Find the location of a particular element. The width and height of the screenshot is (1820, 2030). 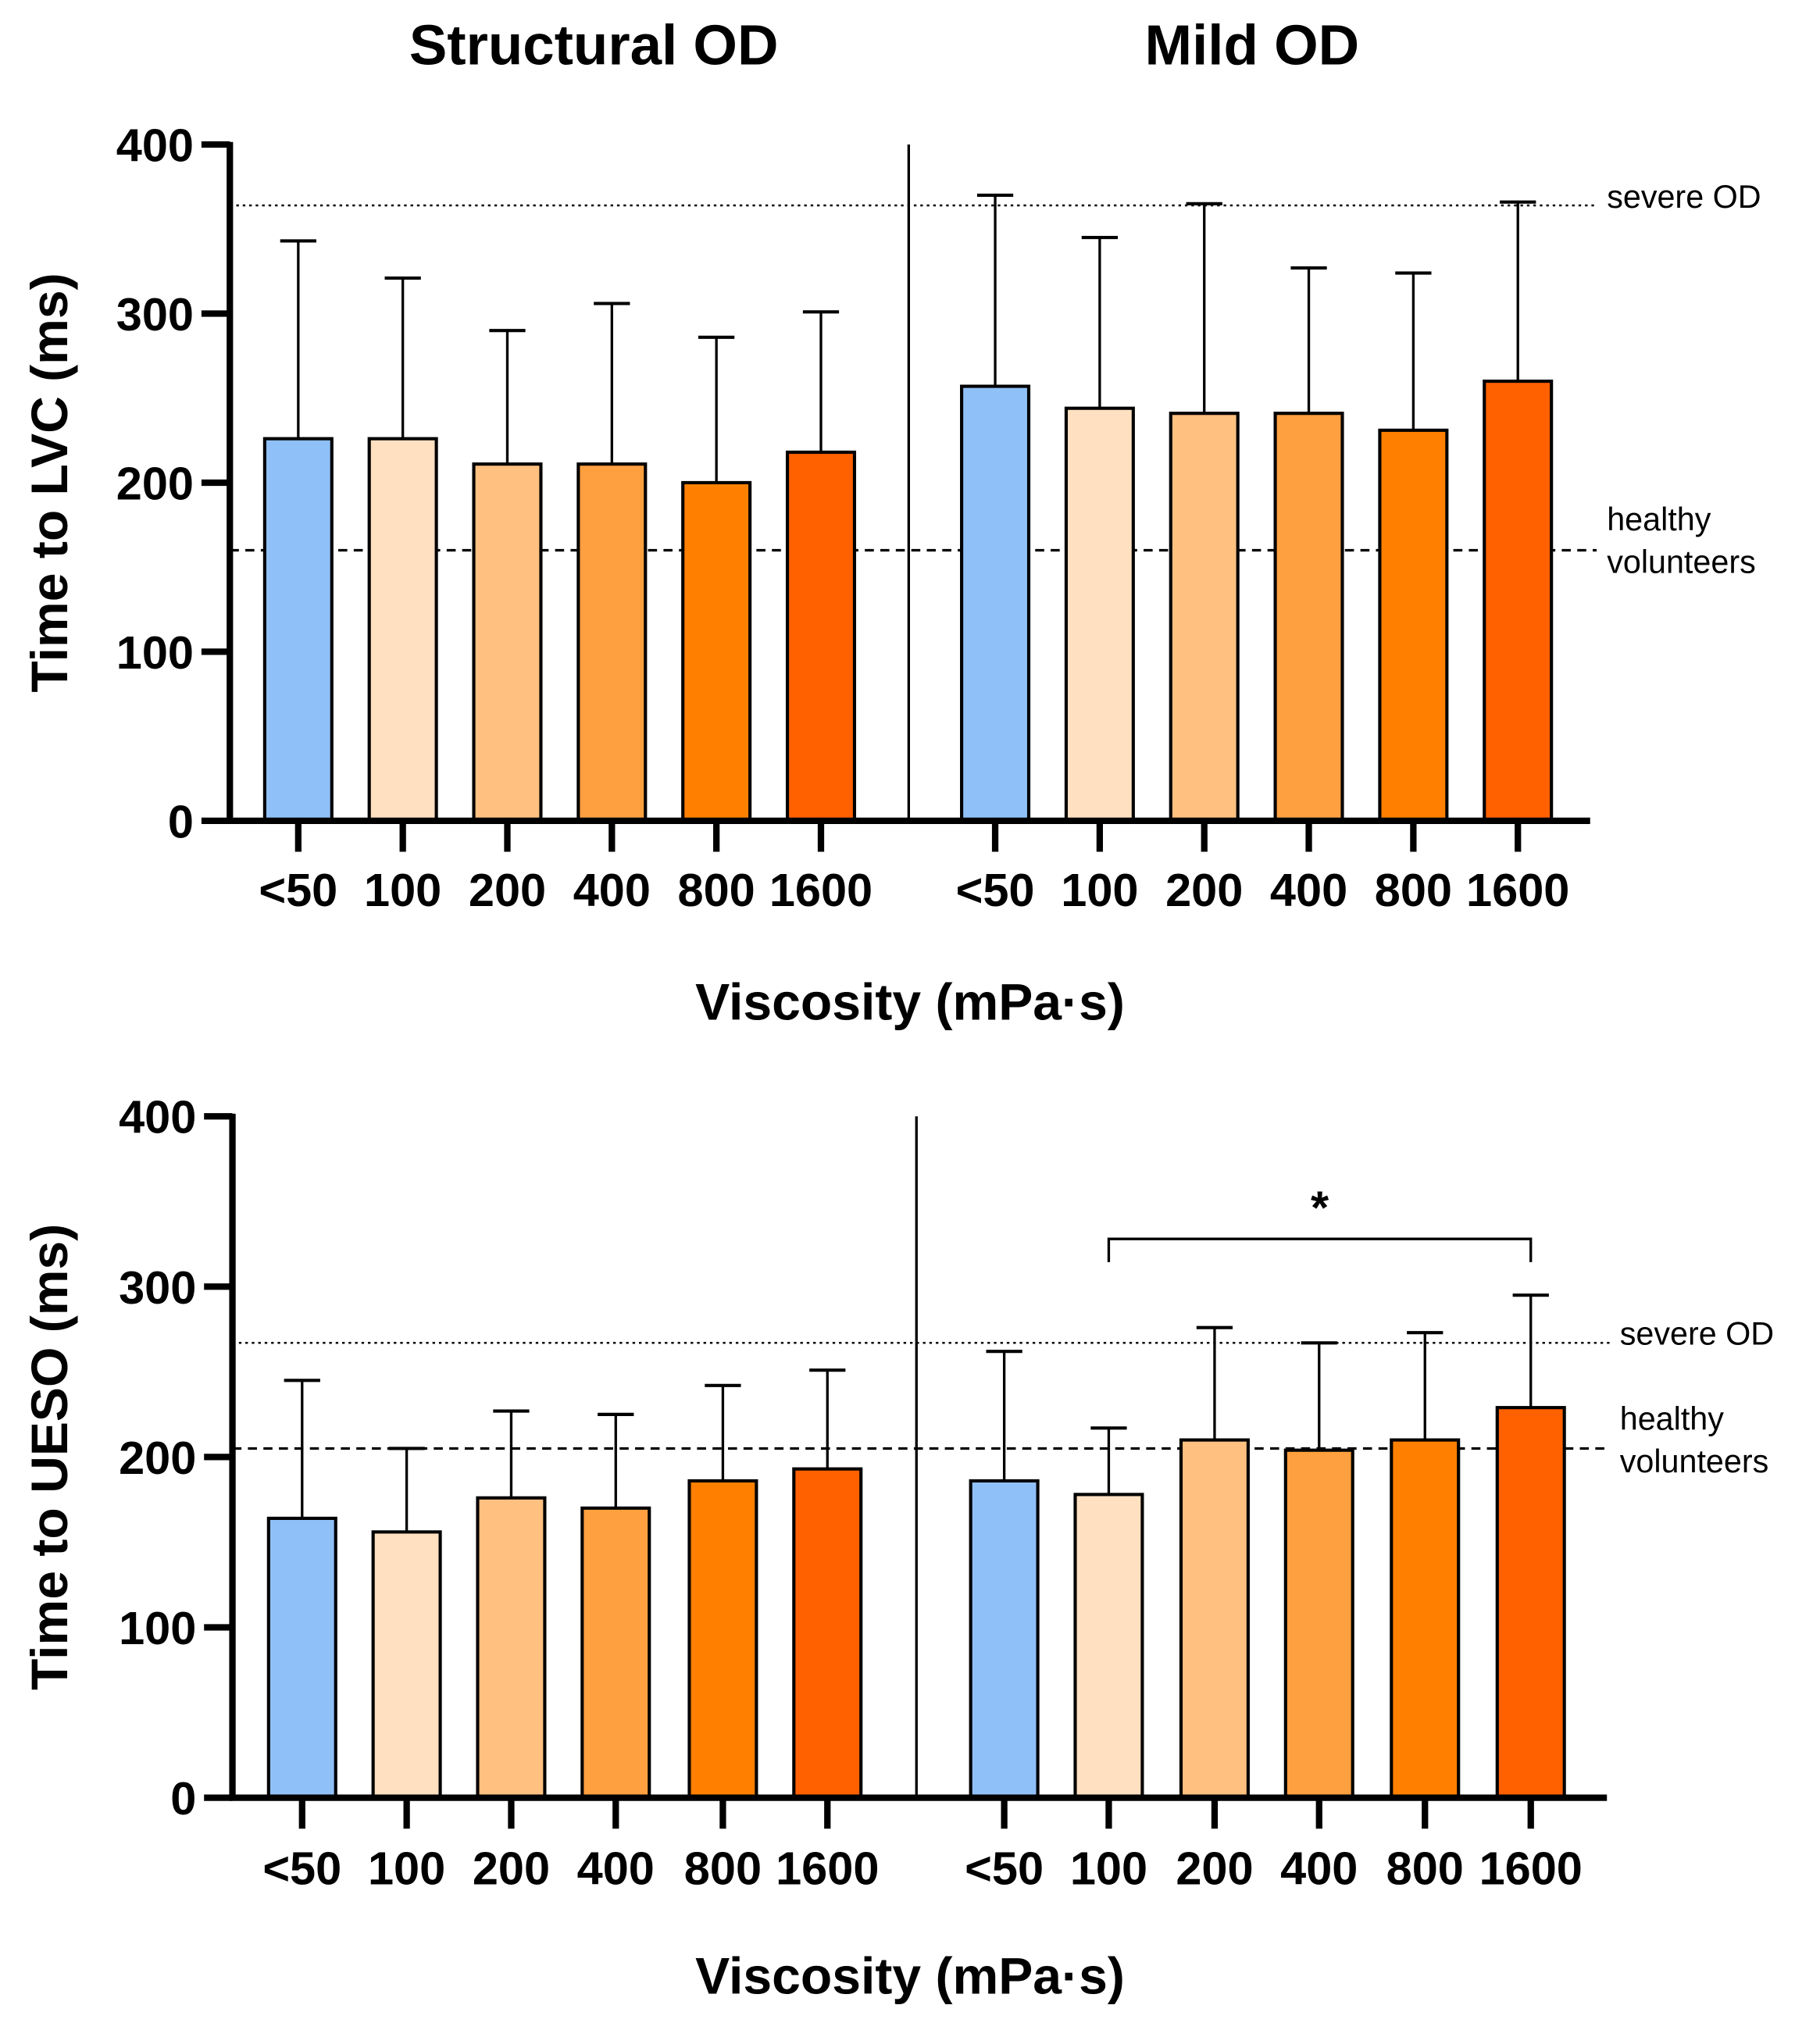

group-title-mild: Mild OD is located at coordinates (1252, 45).